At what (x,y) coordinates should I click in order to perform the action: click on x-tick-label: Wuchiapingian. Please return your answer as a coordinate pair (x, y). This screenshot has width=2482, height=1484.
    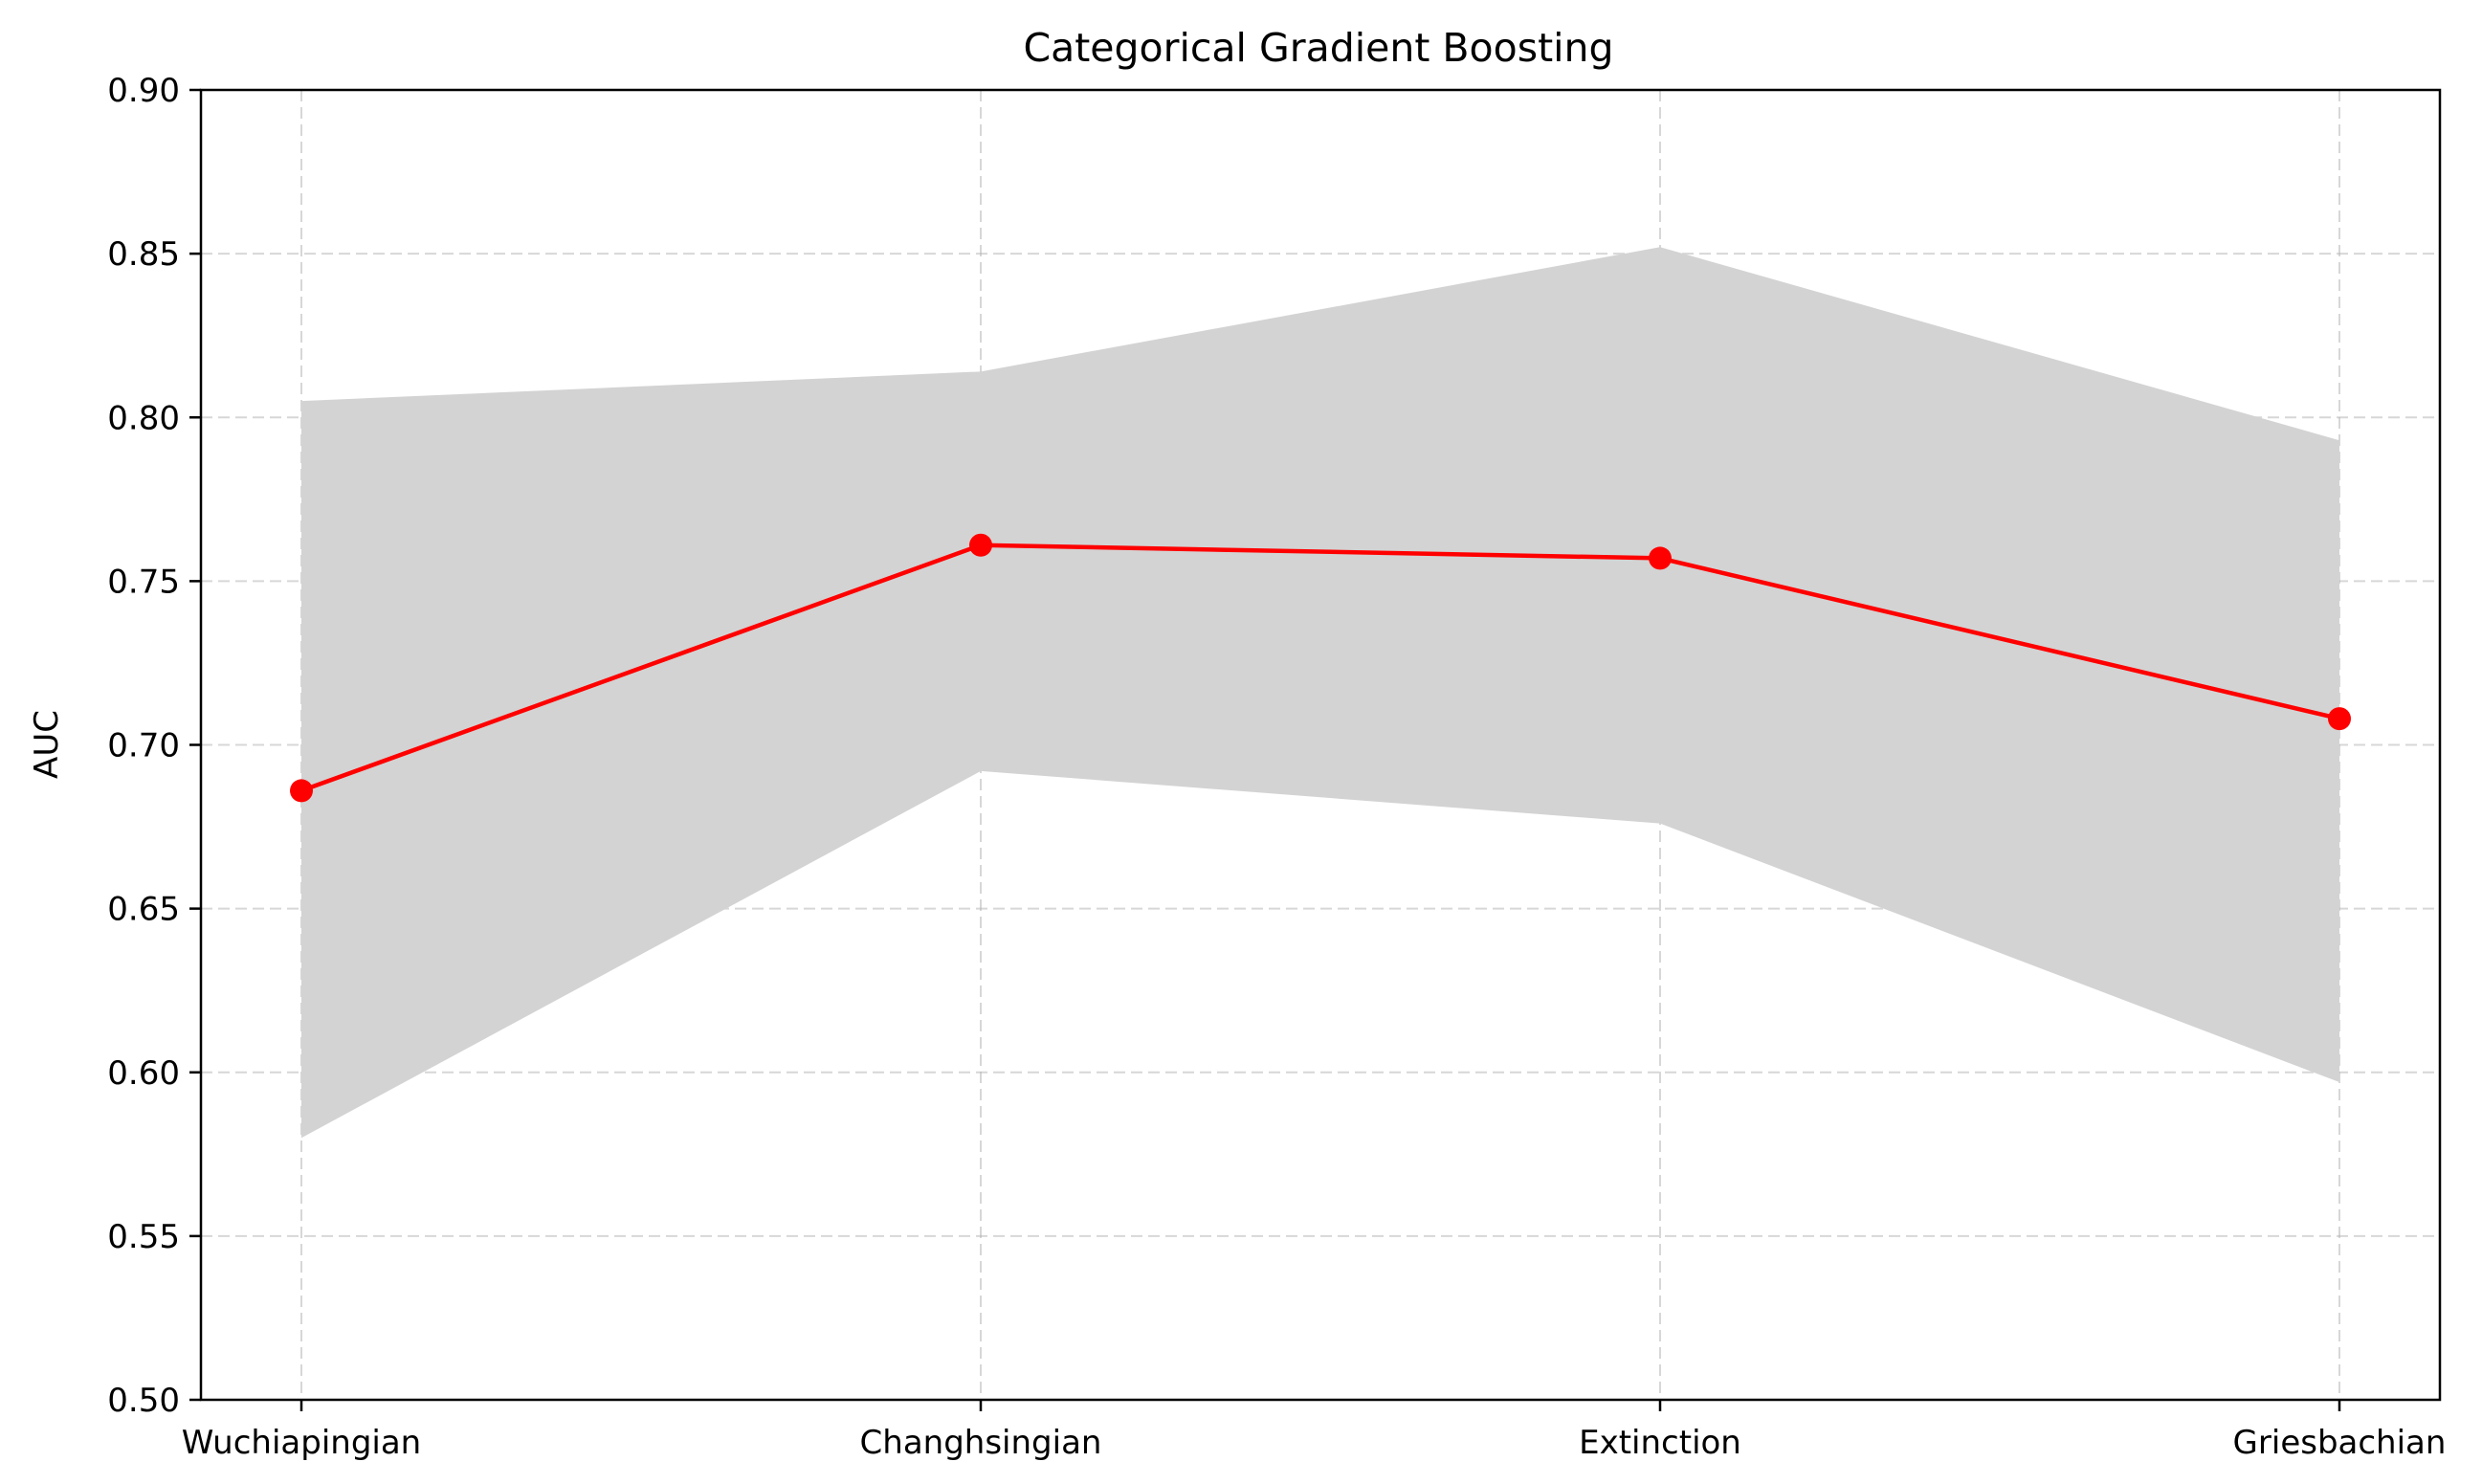
    Looking at the image, I should click on (301, 1443).